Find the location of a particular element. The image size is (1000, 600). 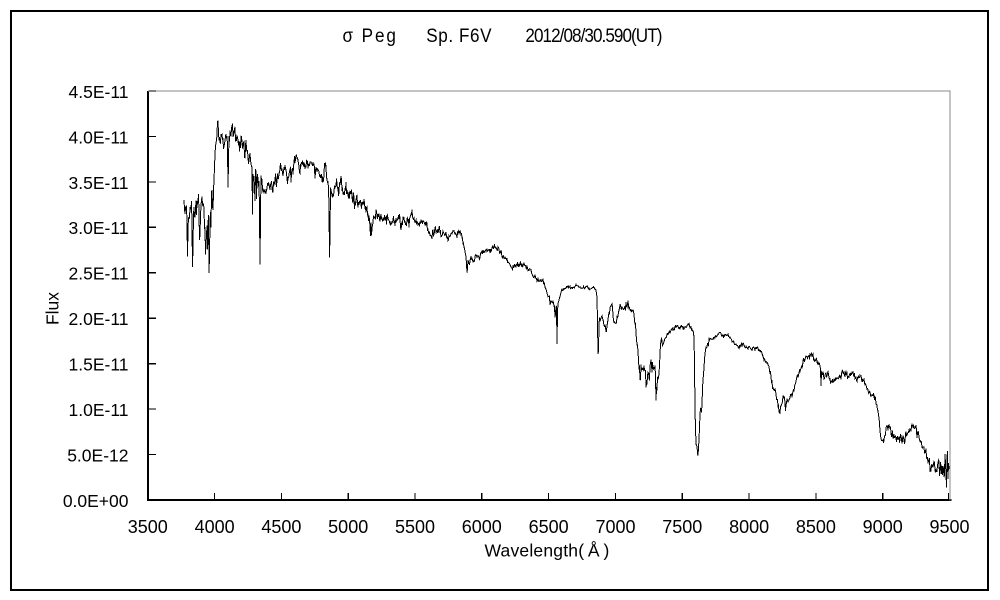

svg-text: 3.0E-11 is located at coordinates (99, 228).